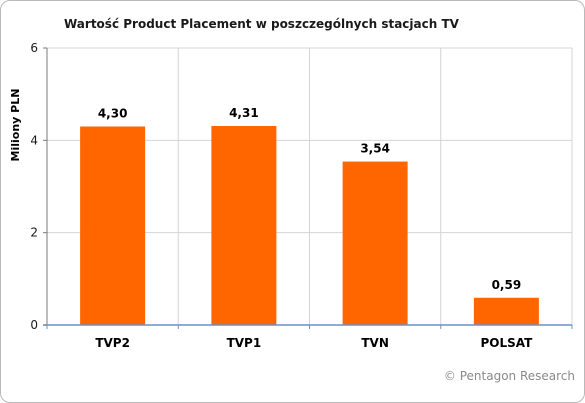 Image resolution: width=585 pixels, height=403 pixels. What do you see at coordinates (112, 343) in the screenshot?
I see `x-tick-label: TVP2` at bounding box center [112, 343].